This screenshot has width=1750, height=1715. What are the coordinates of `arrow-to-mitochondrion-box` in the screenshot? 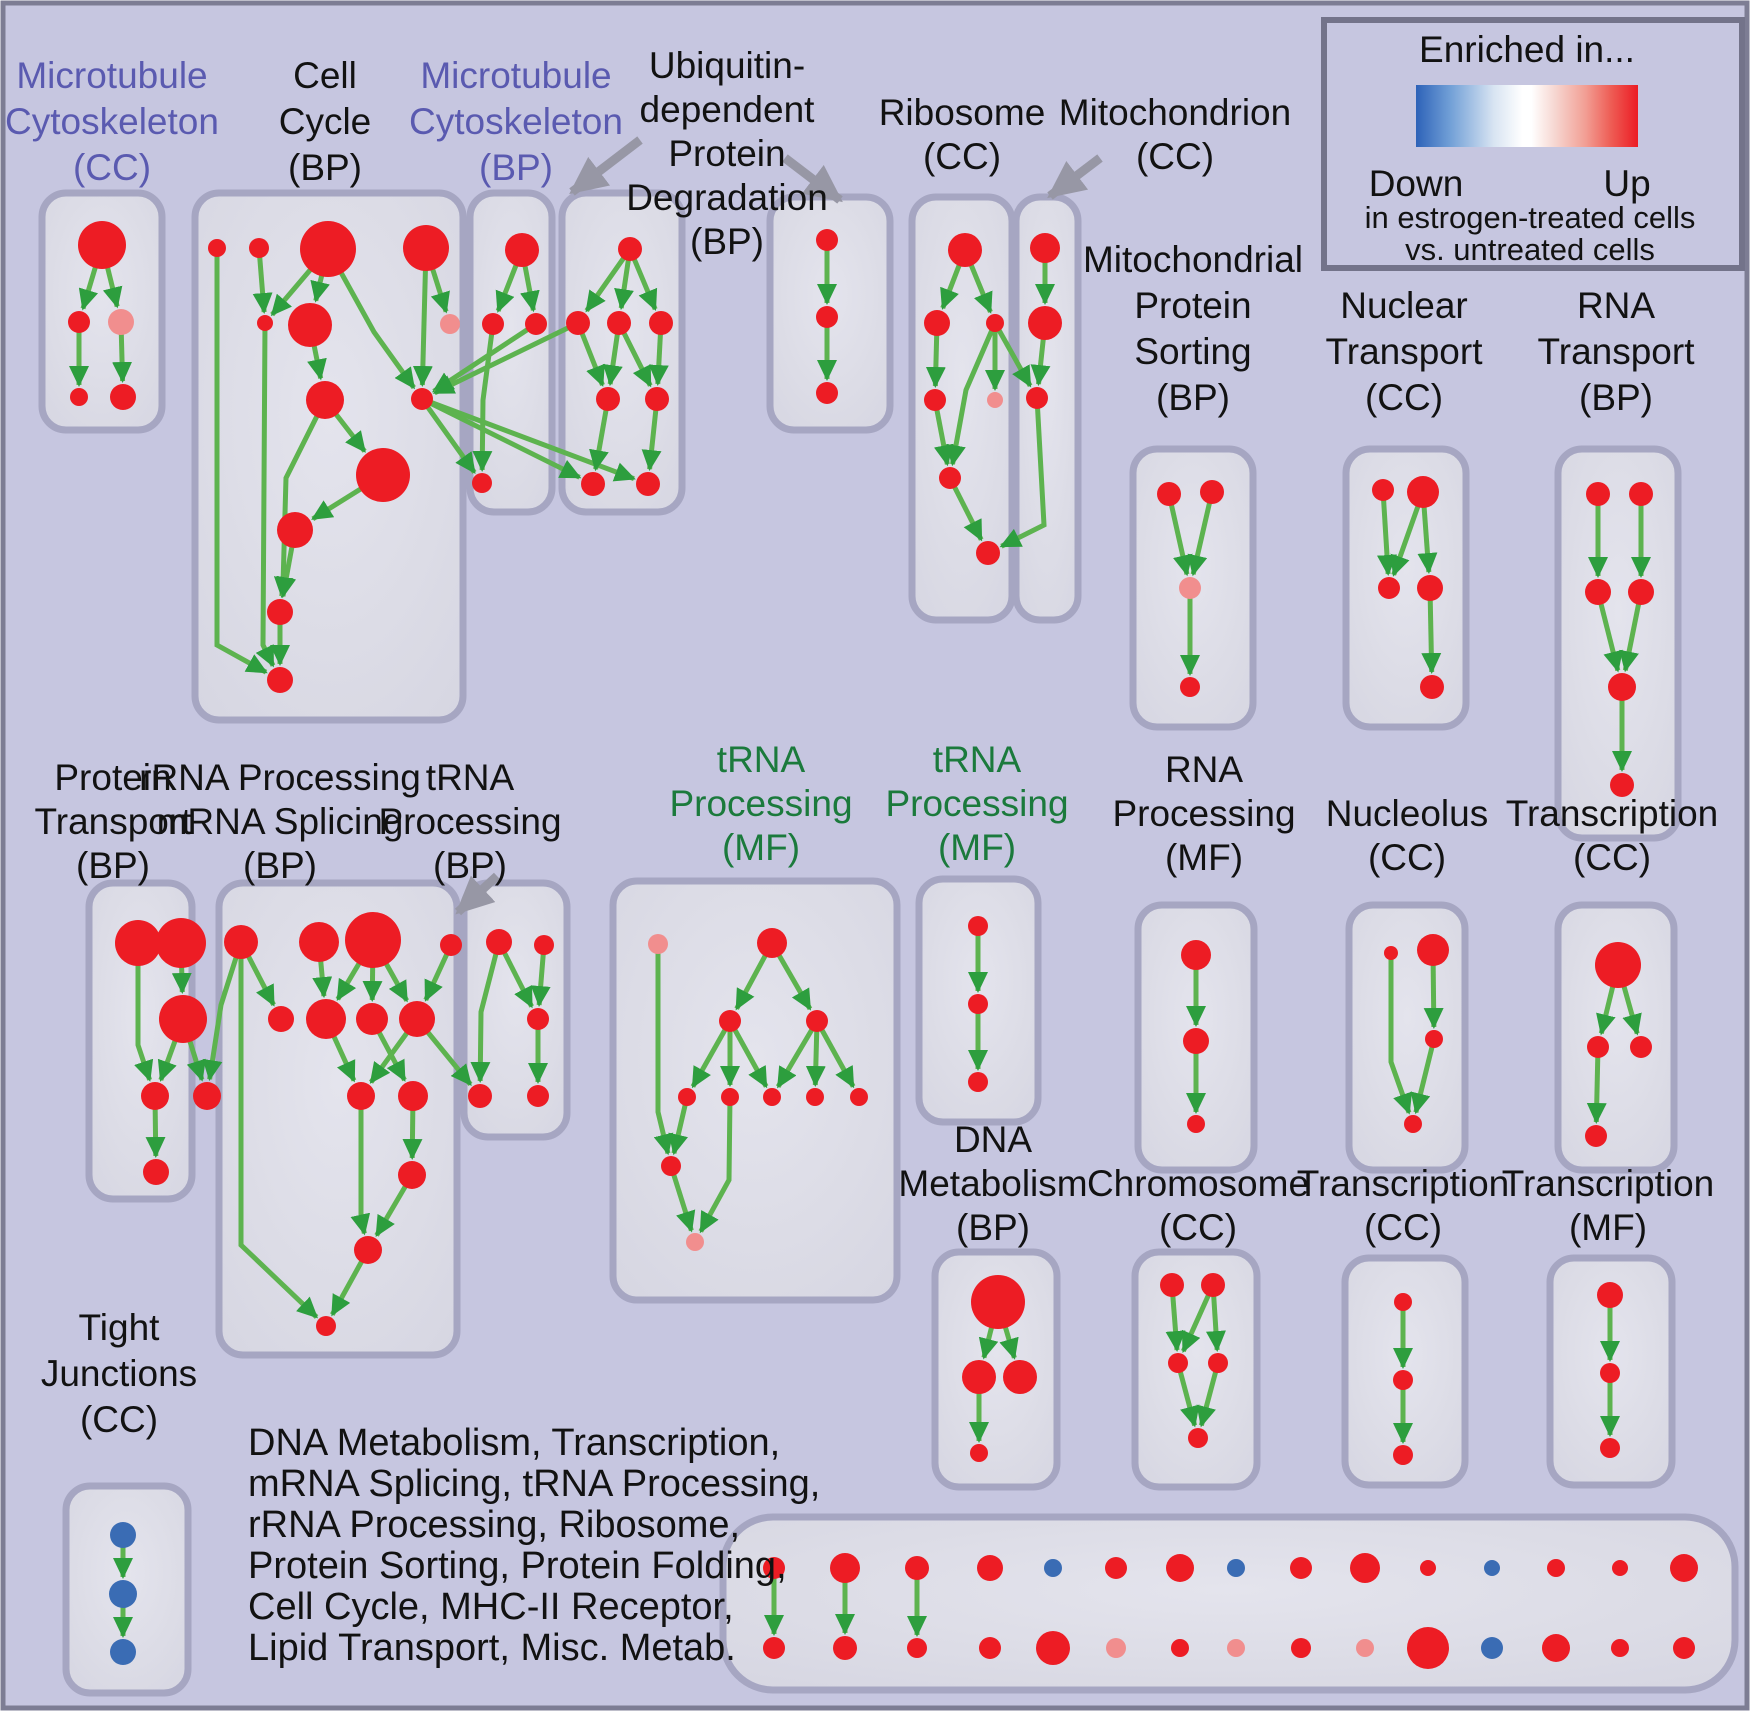 It's located at (1075, 177).